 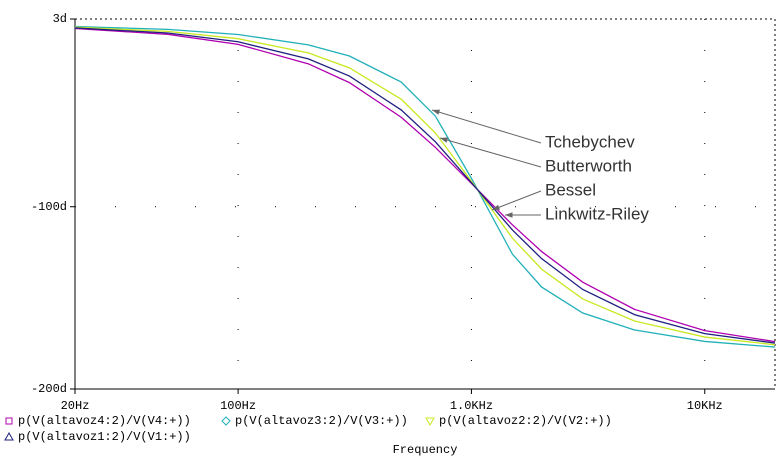 What do you see at coordinates (321, 421) in the screenshot?
I see `legend-label: p(V(altavoz3:2)/V(V3:+))` at bounding box center [321, 421].